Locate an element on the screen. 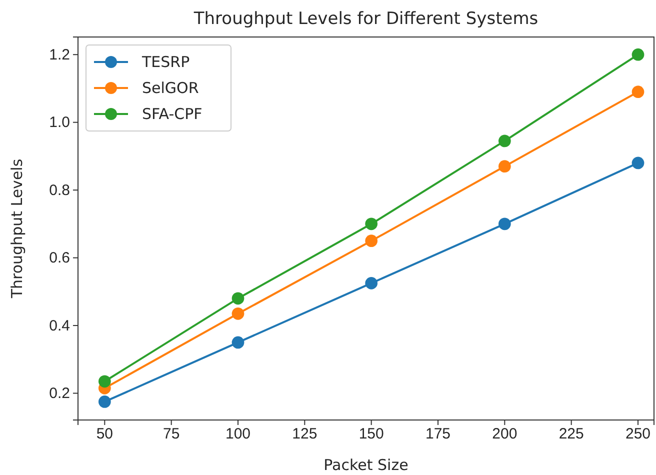 The height and width of the screenshot is (475, 656). legend-label: TESRP is located at coordinates (165, 62).